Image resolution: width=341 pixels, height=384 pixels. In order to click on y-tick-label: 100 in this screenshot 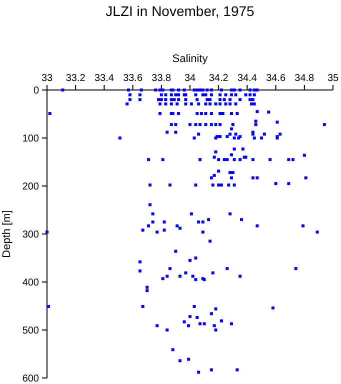, I will do `click(31, 139)`.